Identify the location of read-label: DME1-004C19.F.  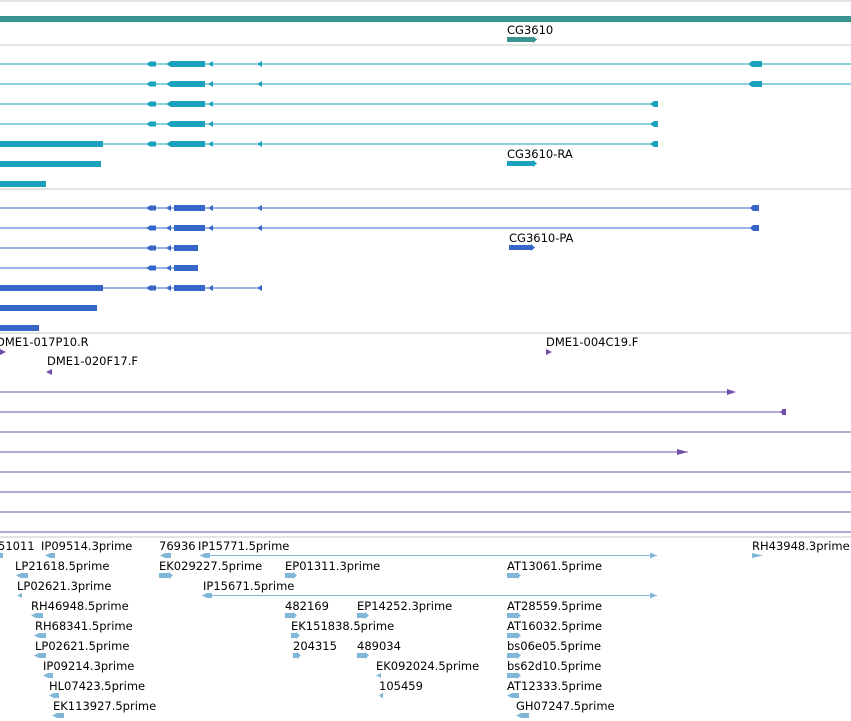
(592, 342).